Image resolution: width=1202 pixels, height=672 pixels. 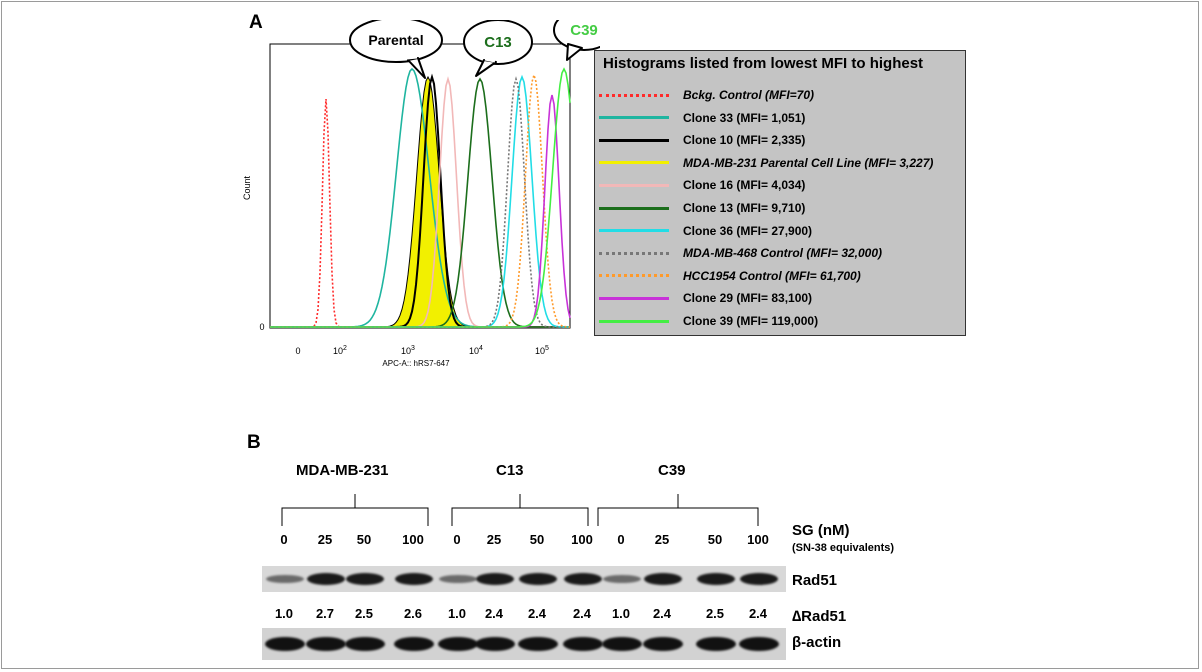 What do you see at coordinates (744, 185) in the screenshot?
I see `legend-label: Clone 16 (MFI= 4,034)` at bounding box center [744, 185].